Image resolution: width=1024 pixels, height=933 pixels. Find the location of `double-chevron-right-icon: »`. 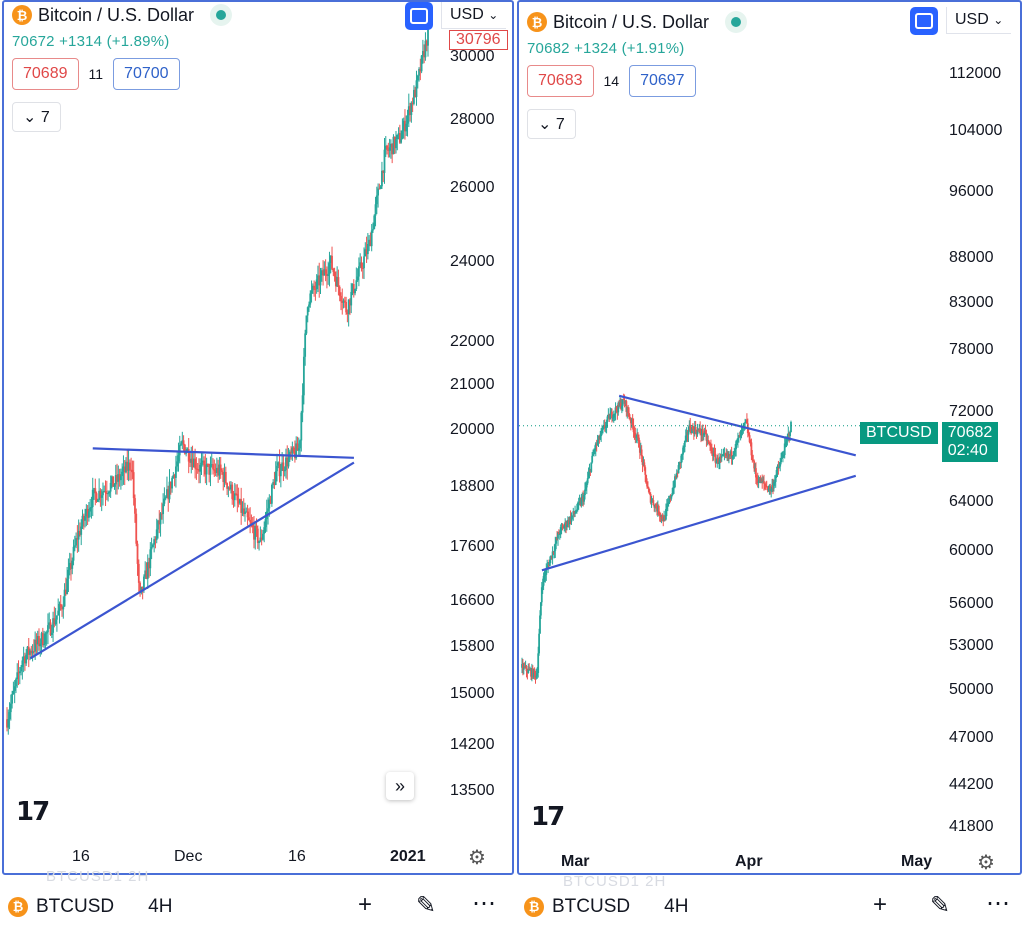

double-chevron-right-icon: » is located at coordinates (400, 786).